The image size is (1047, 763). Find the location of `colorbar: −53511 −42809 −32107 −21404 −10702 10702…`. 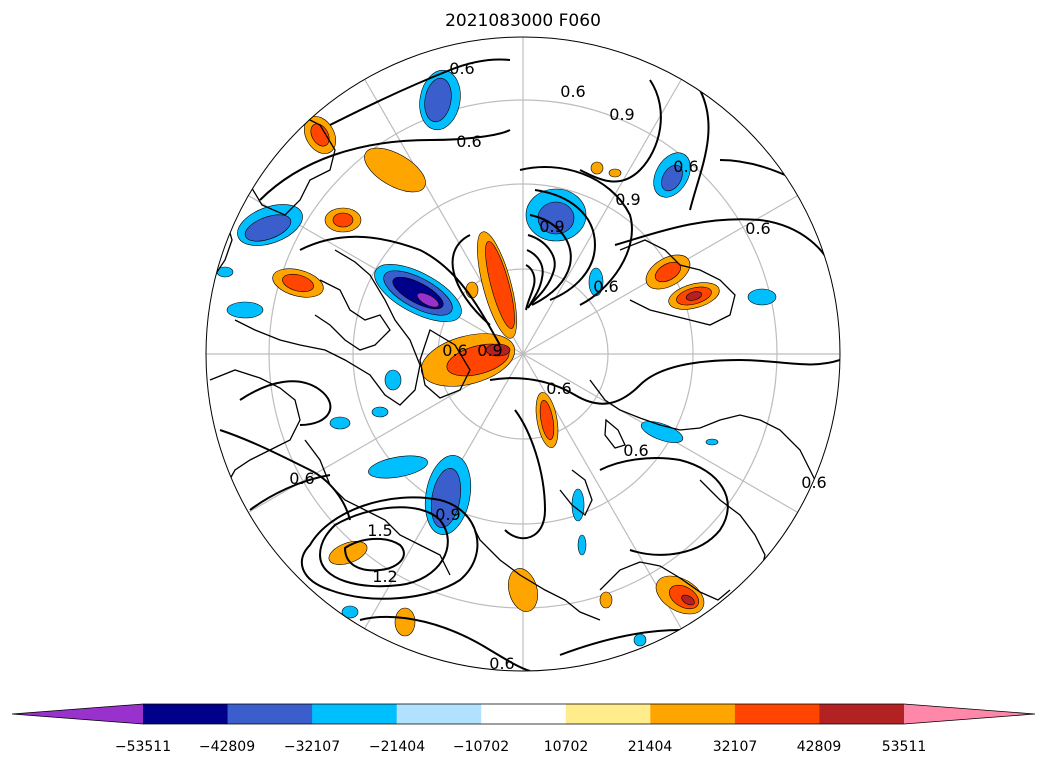

colorbar: −53511 −42809 −32107 −21404 −10702 10702… is located at coordinates (523, 729).